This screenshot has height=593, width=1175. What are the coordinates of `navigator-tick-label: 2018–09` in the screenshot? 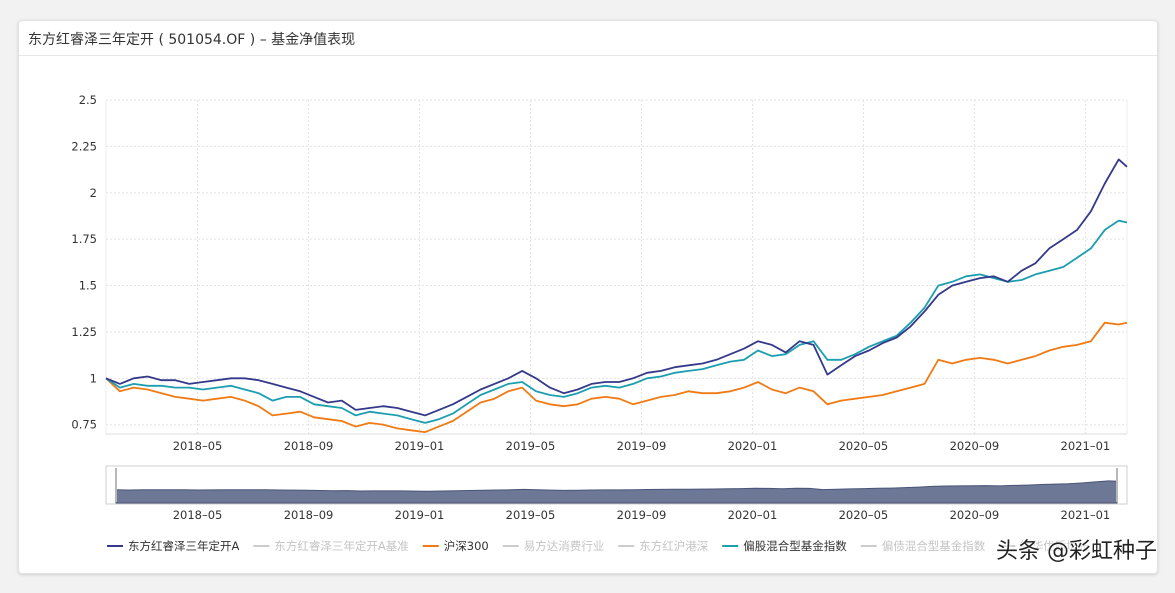 It's located at (309, 515).